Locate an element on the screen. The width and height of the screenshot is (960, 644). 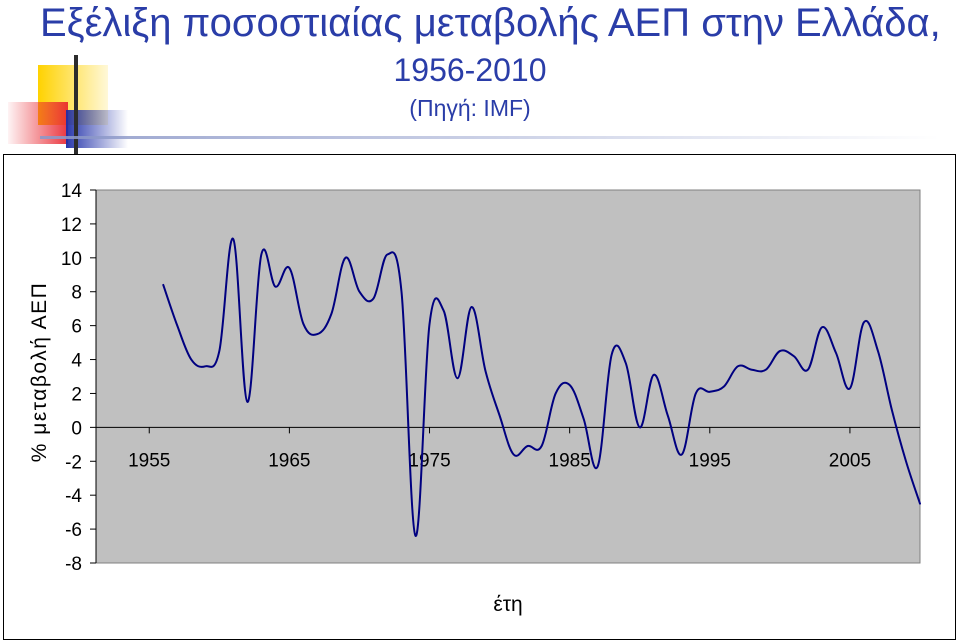
y-tick-label: 0 is located at coordinates (76, 428).